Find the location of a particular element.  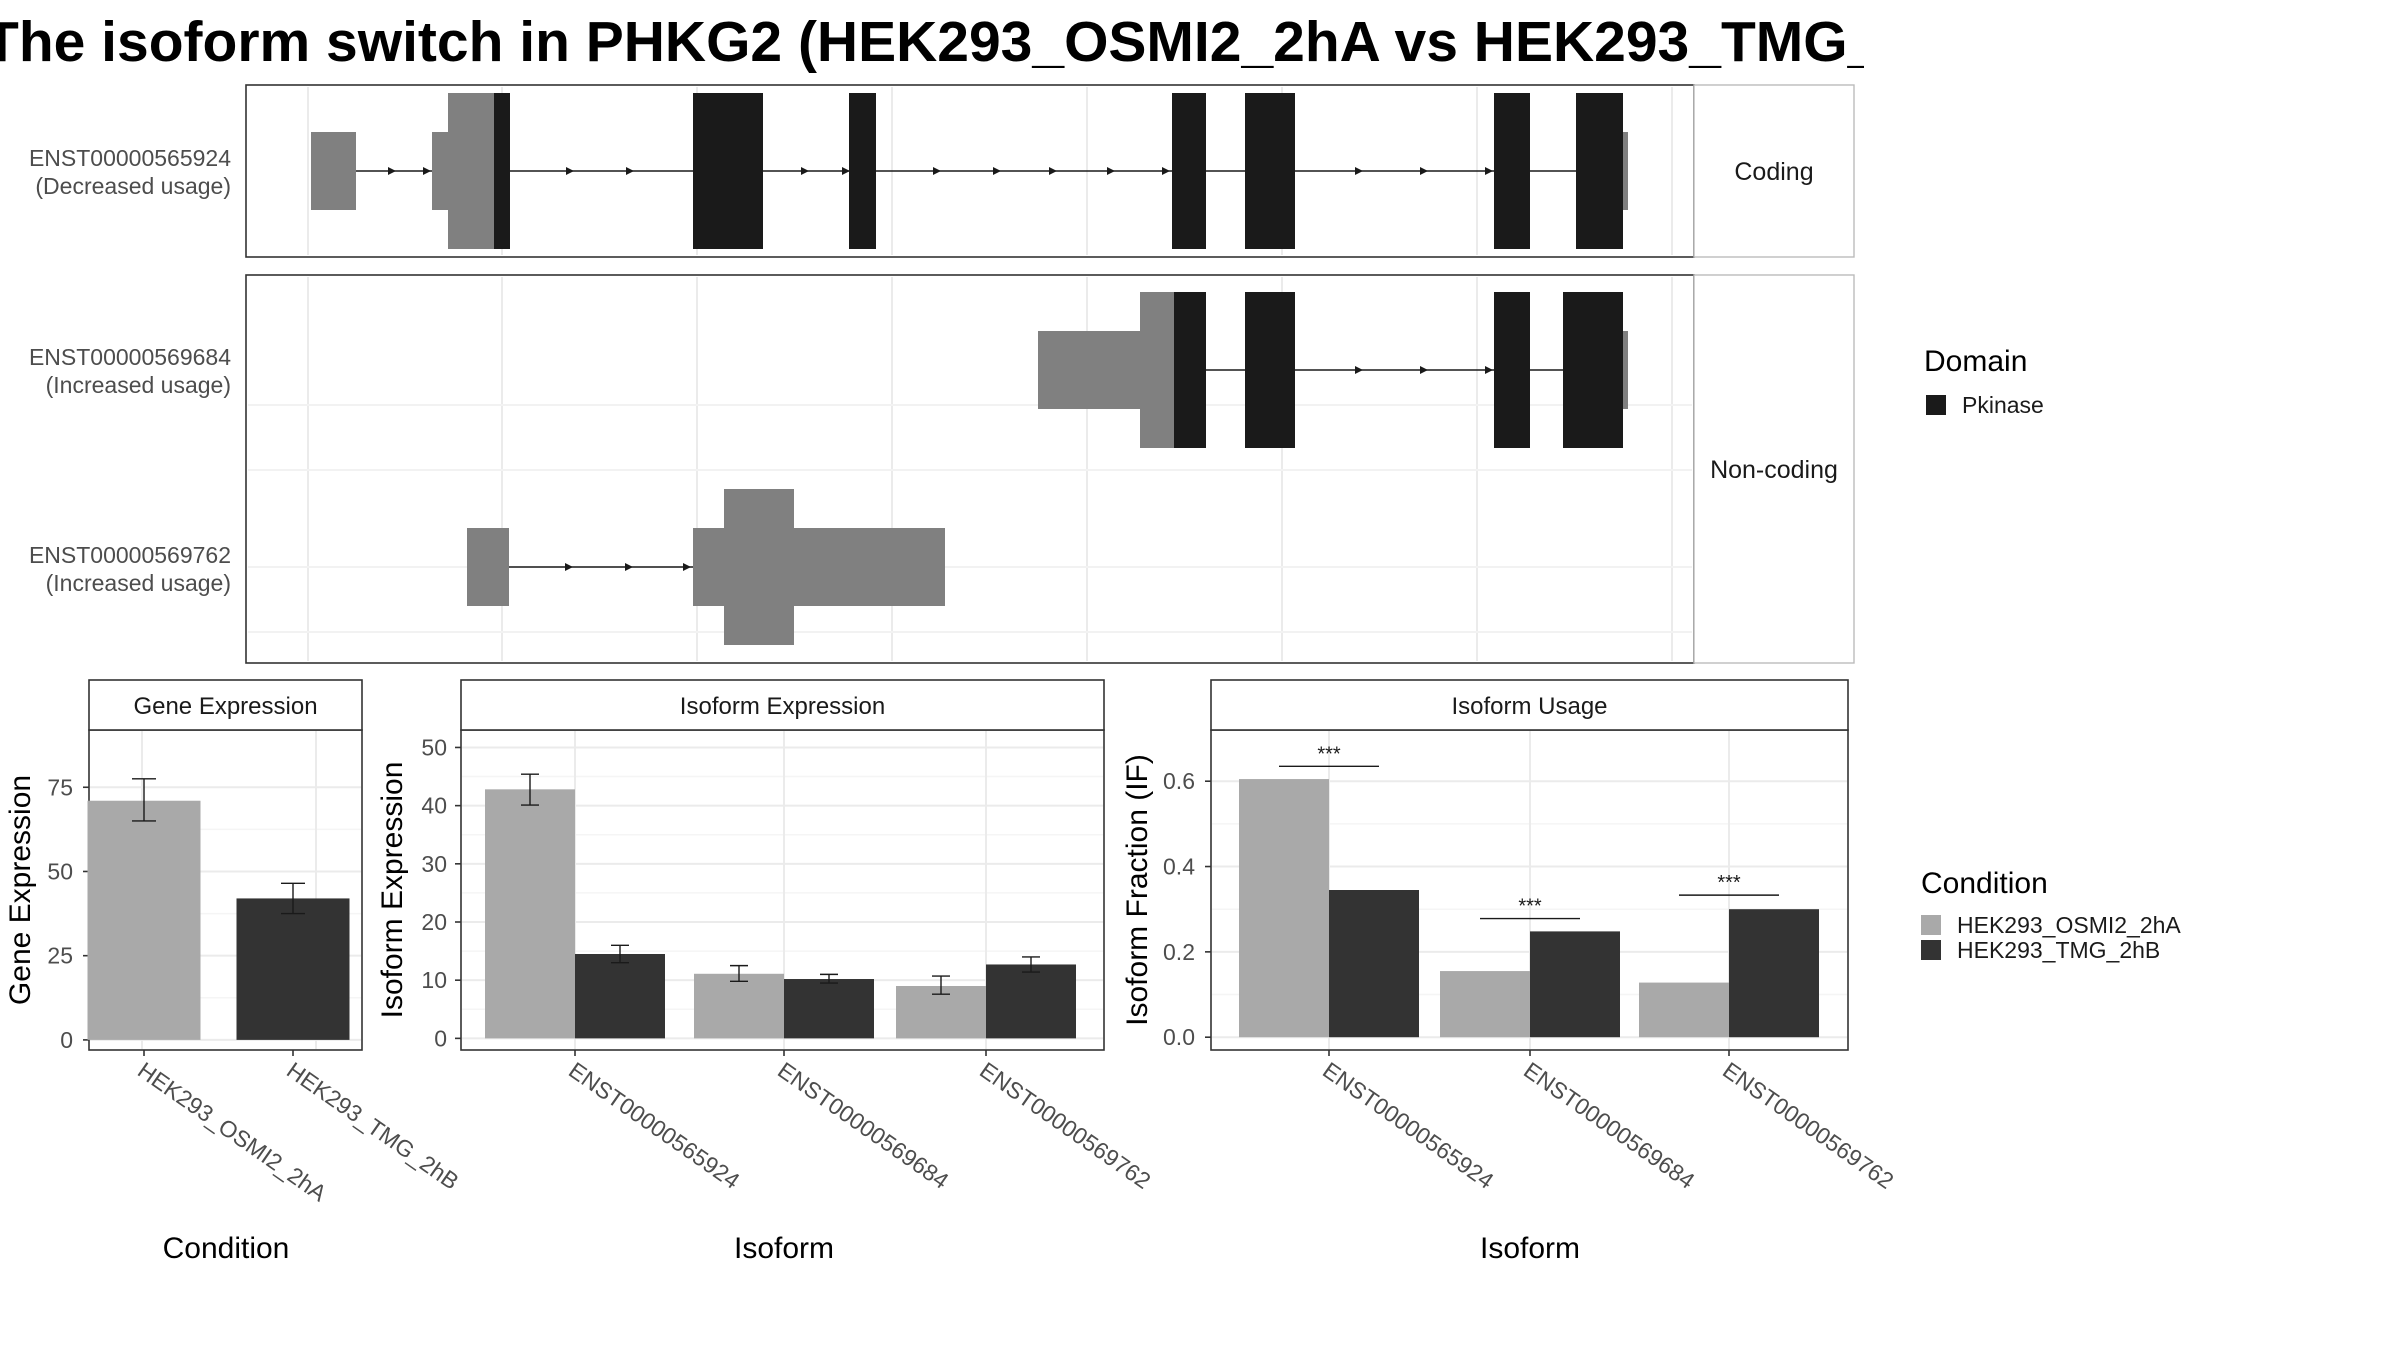

facet-label-coding: Coding is located at coordinates (1773, 172).